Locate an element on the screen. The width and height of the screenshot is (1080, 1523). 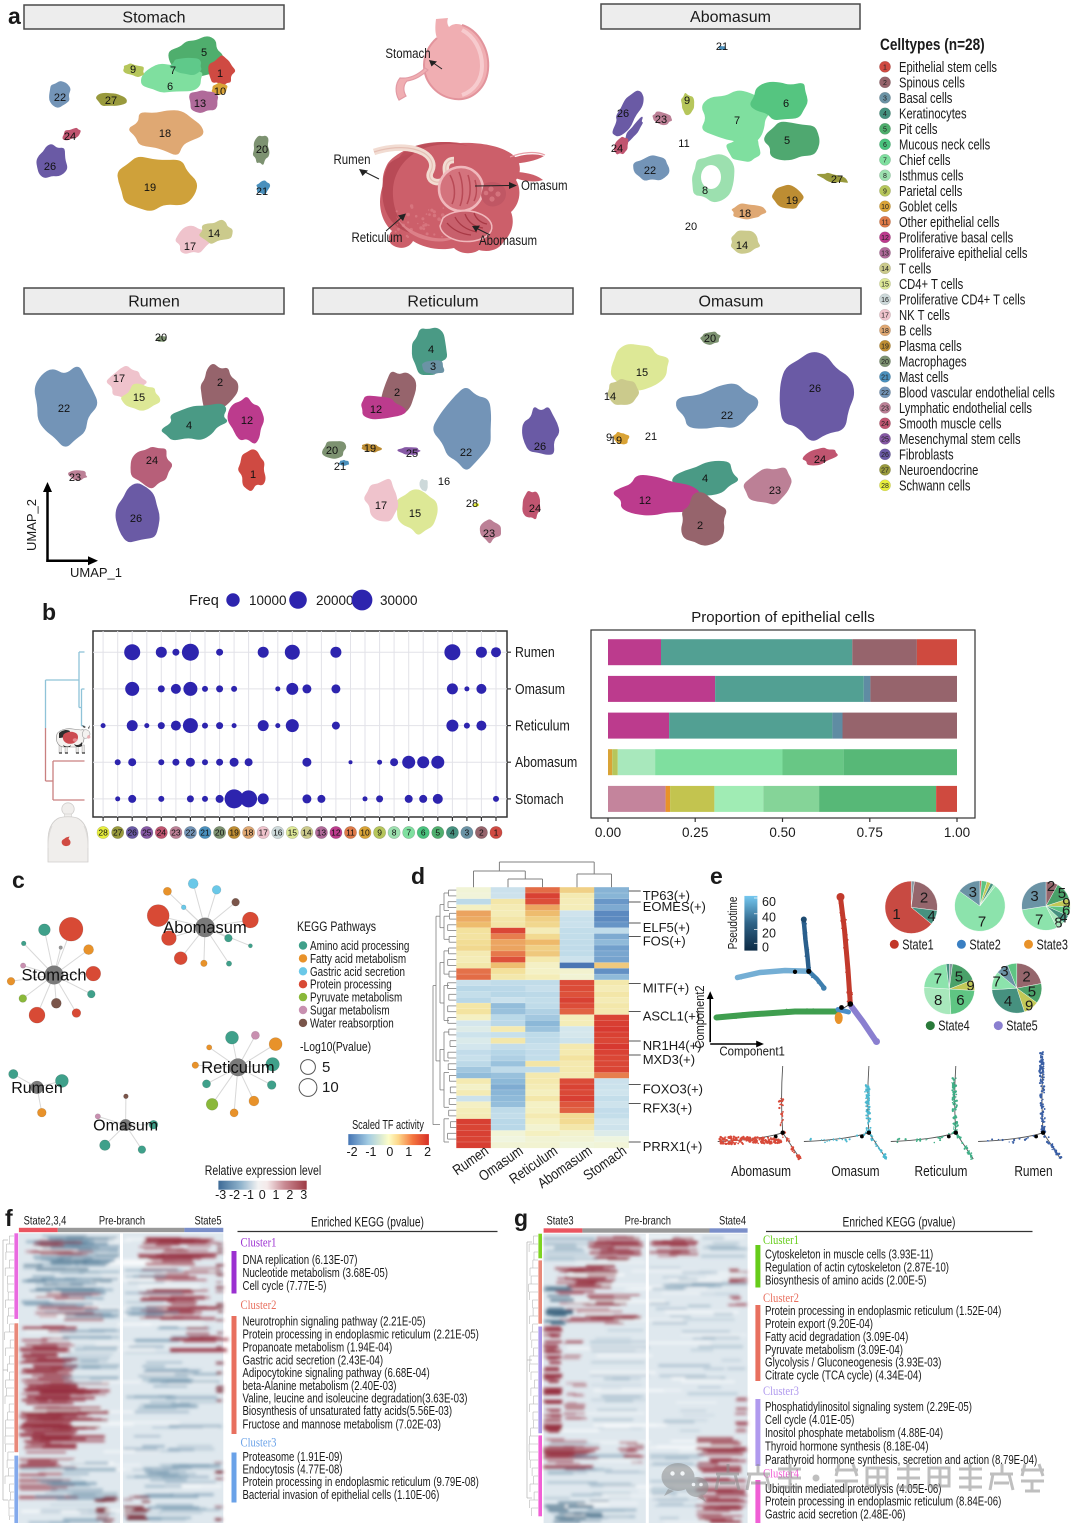
svg-text: FOXO3(+) is located at coordinates (673, 1089).